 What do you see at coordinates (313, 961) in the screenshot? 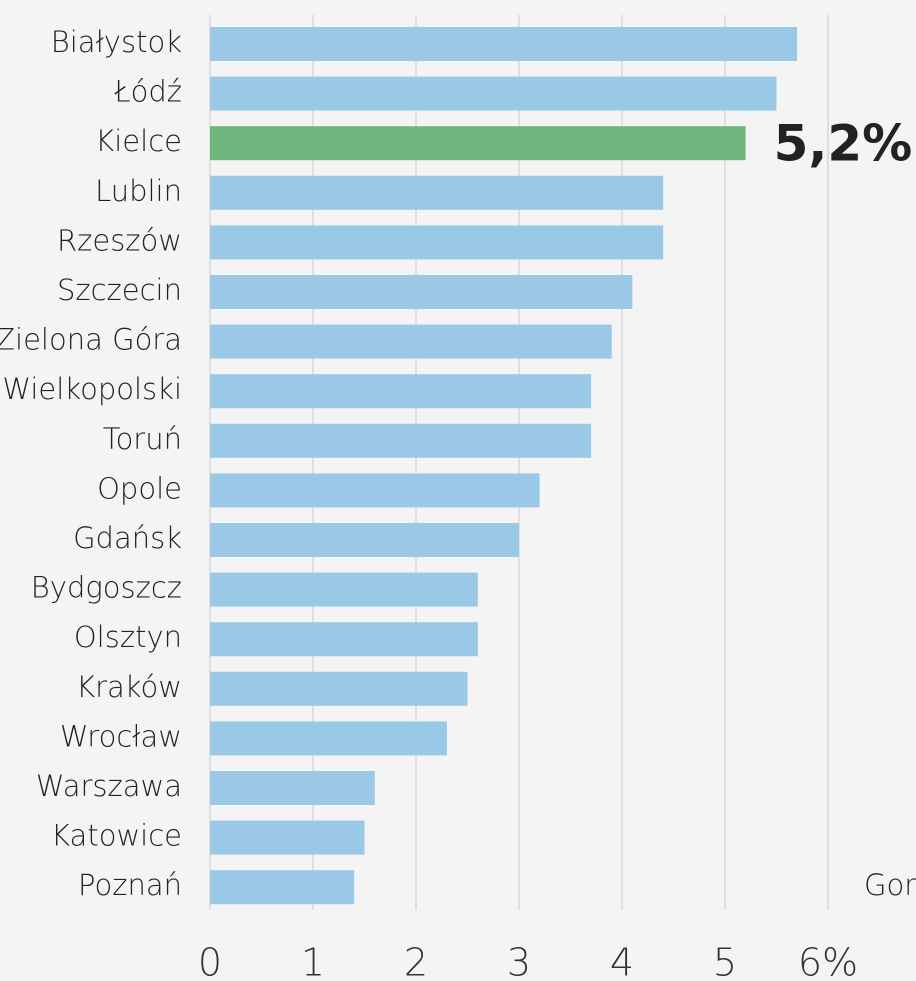
I see `x-tick-label: 1` at bounding box center [313, 961].